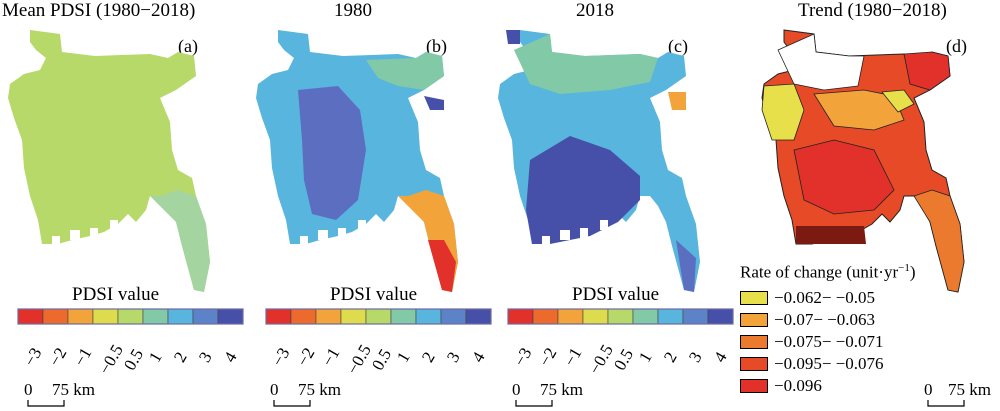  I want to click on colorbar-a-swatches, so click(130, 316).